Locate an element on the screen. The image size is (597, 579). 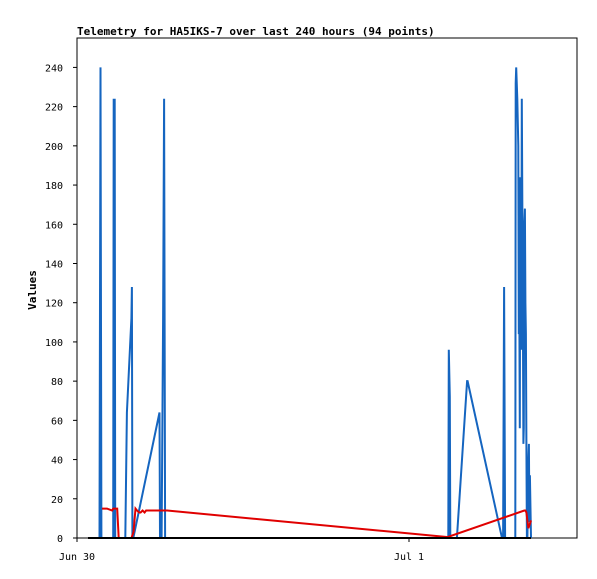
y-tick-label: 60 is located at coordinates (57, 421).